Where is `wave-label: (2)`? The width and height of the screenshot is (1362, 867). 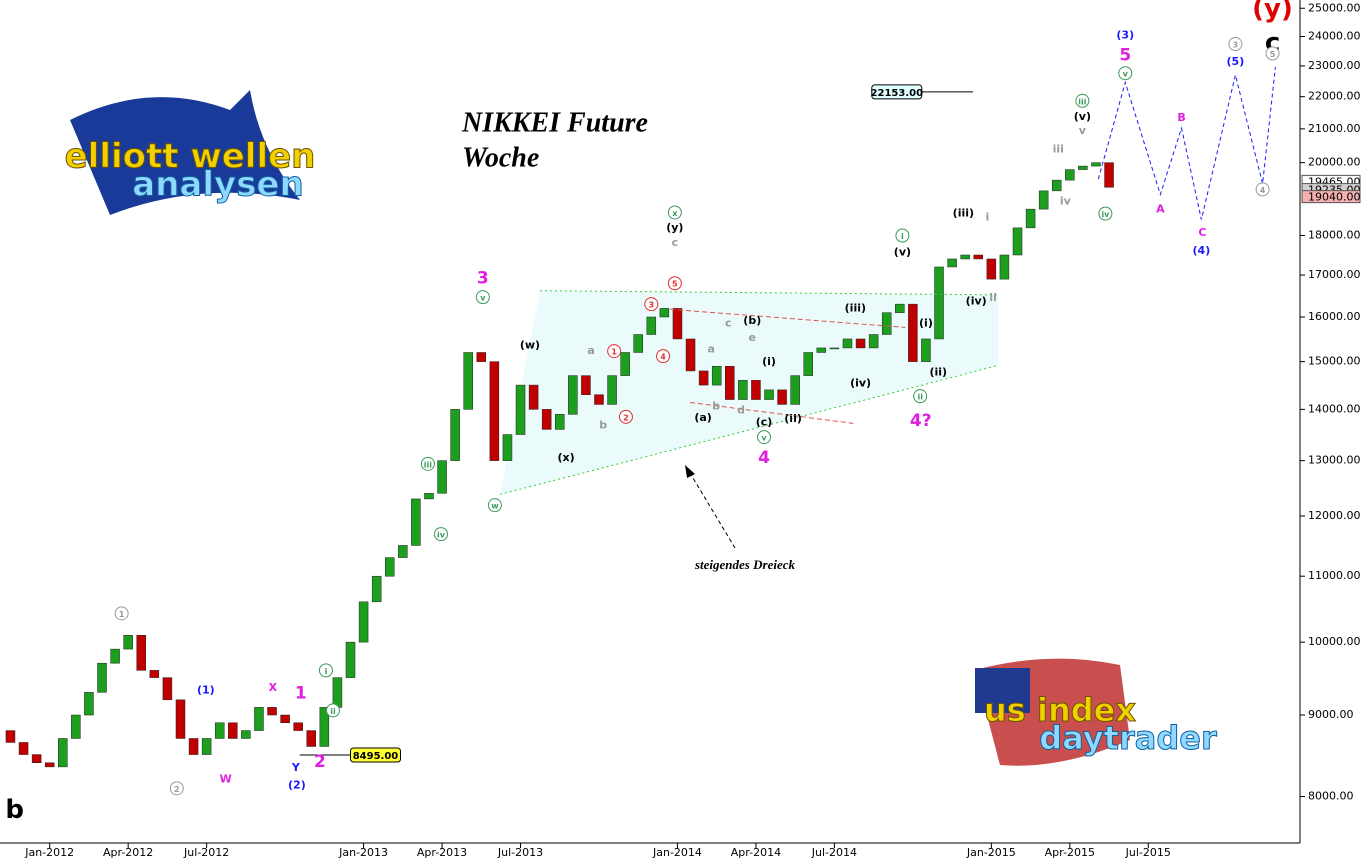
wave-label: (2) is located at coordinates (297, 785).